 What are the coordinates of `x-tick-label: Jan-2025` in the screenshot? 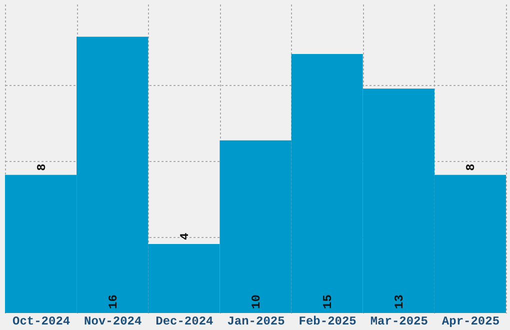 It's located at (256, 321).